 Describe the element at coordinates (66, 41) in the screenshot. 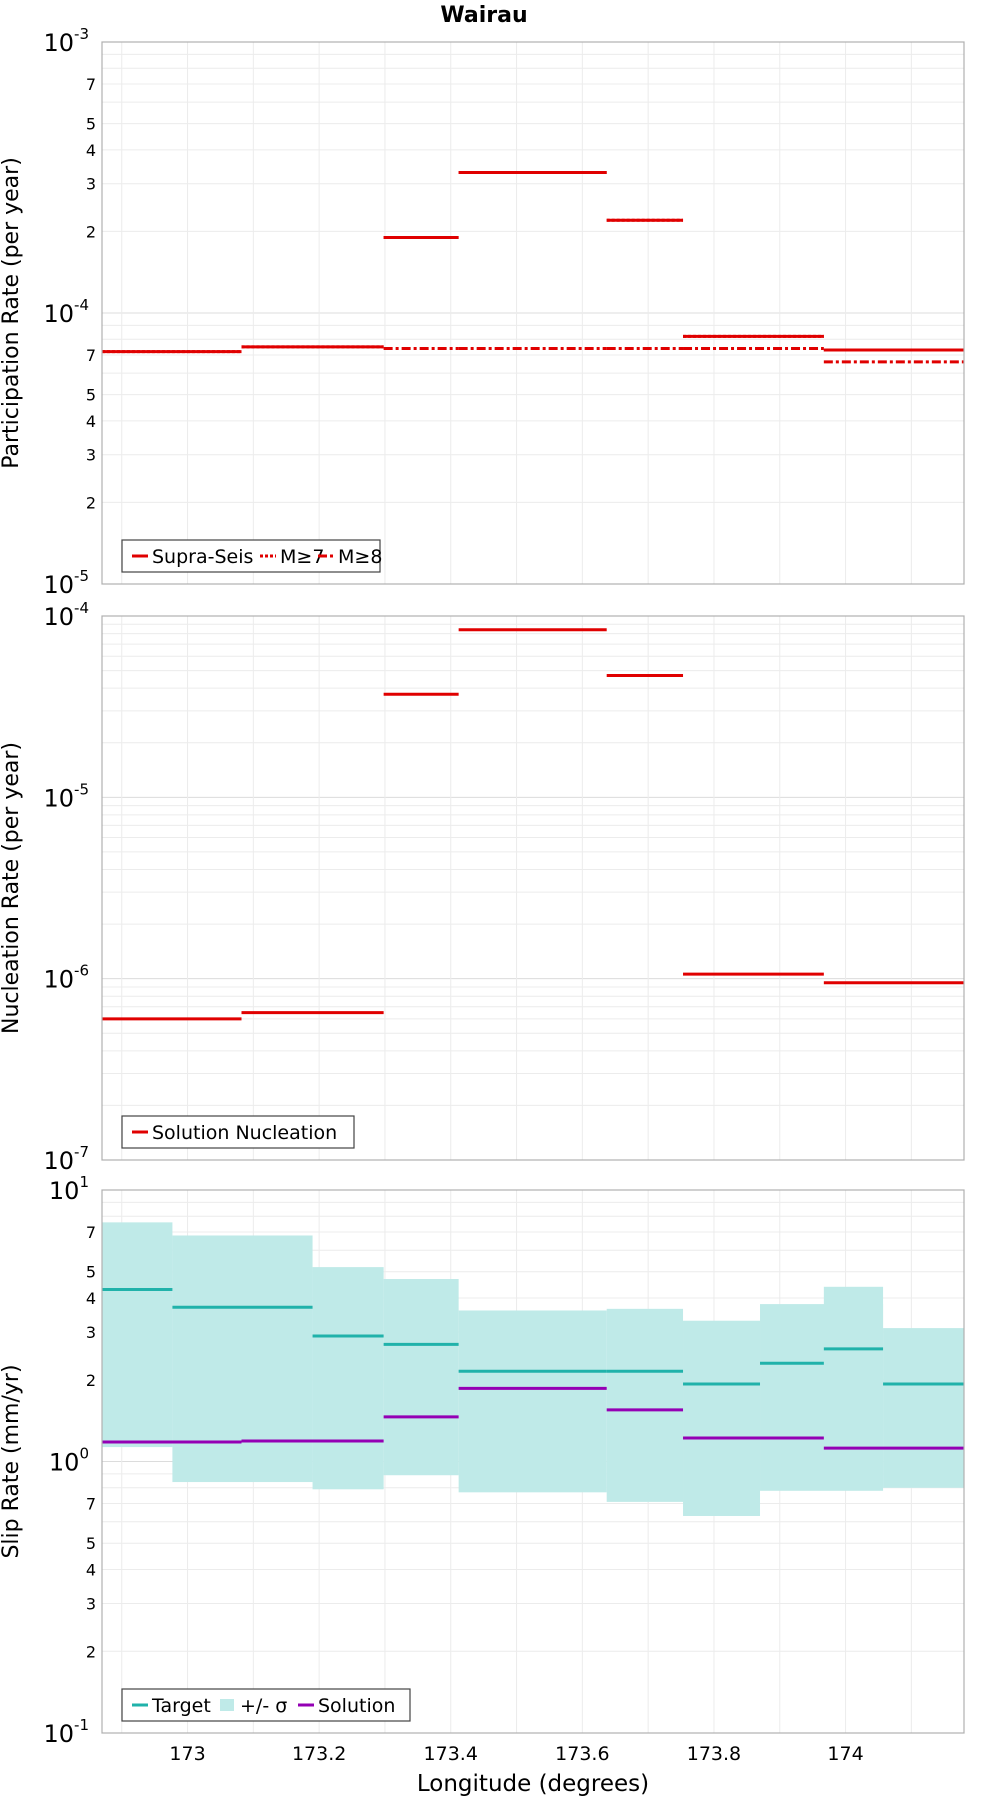

I see `y-tick-label: 10⁻³` at that location.